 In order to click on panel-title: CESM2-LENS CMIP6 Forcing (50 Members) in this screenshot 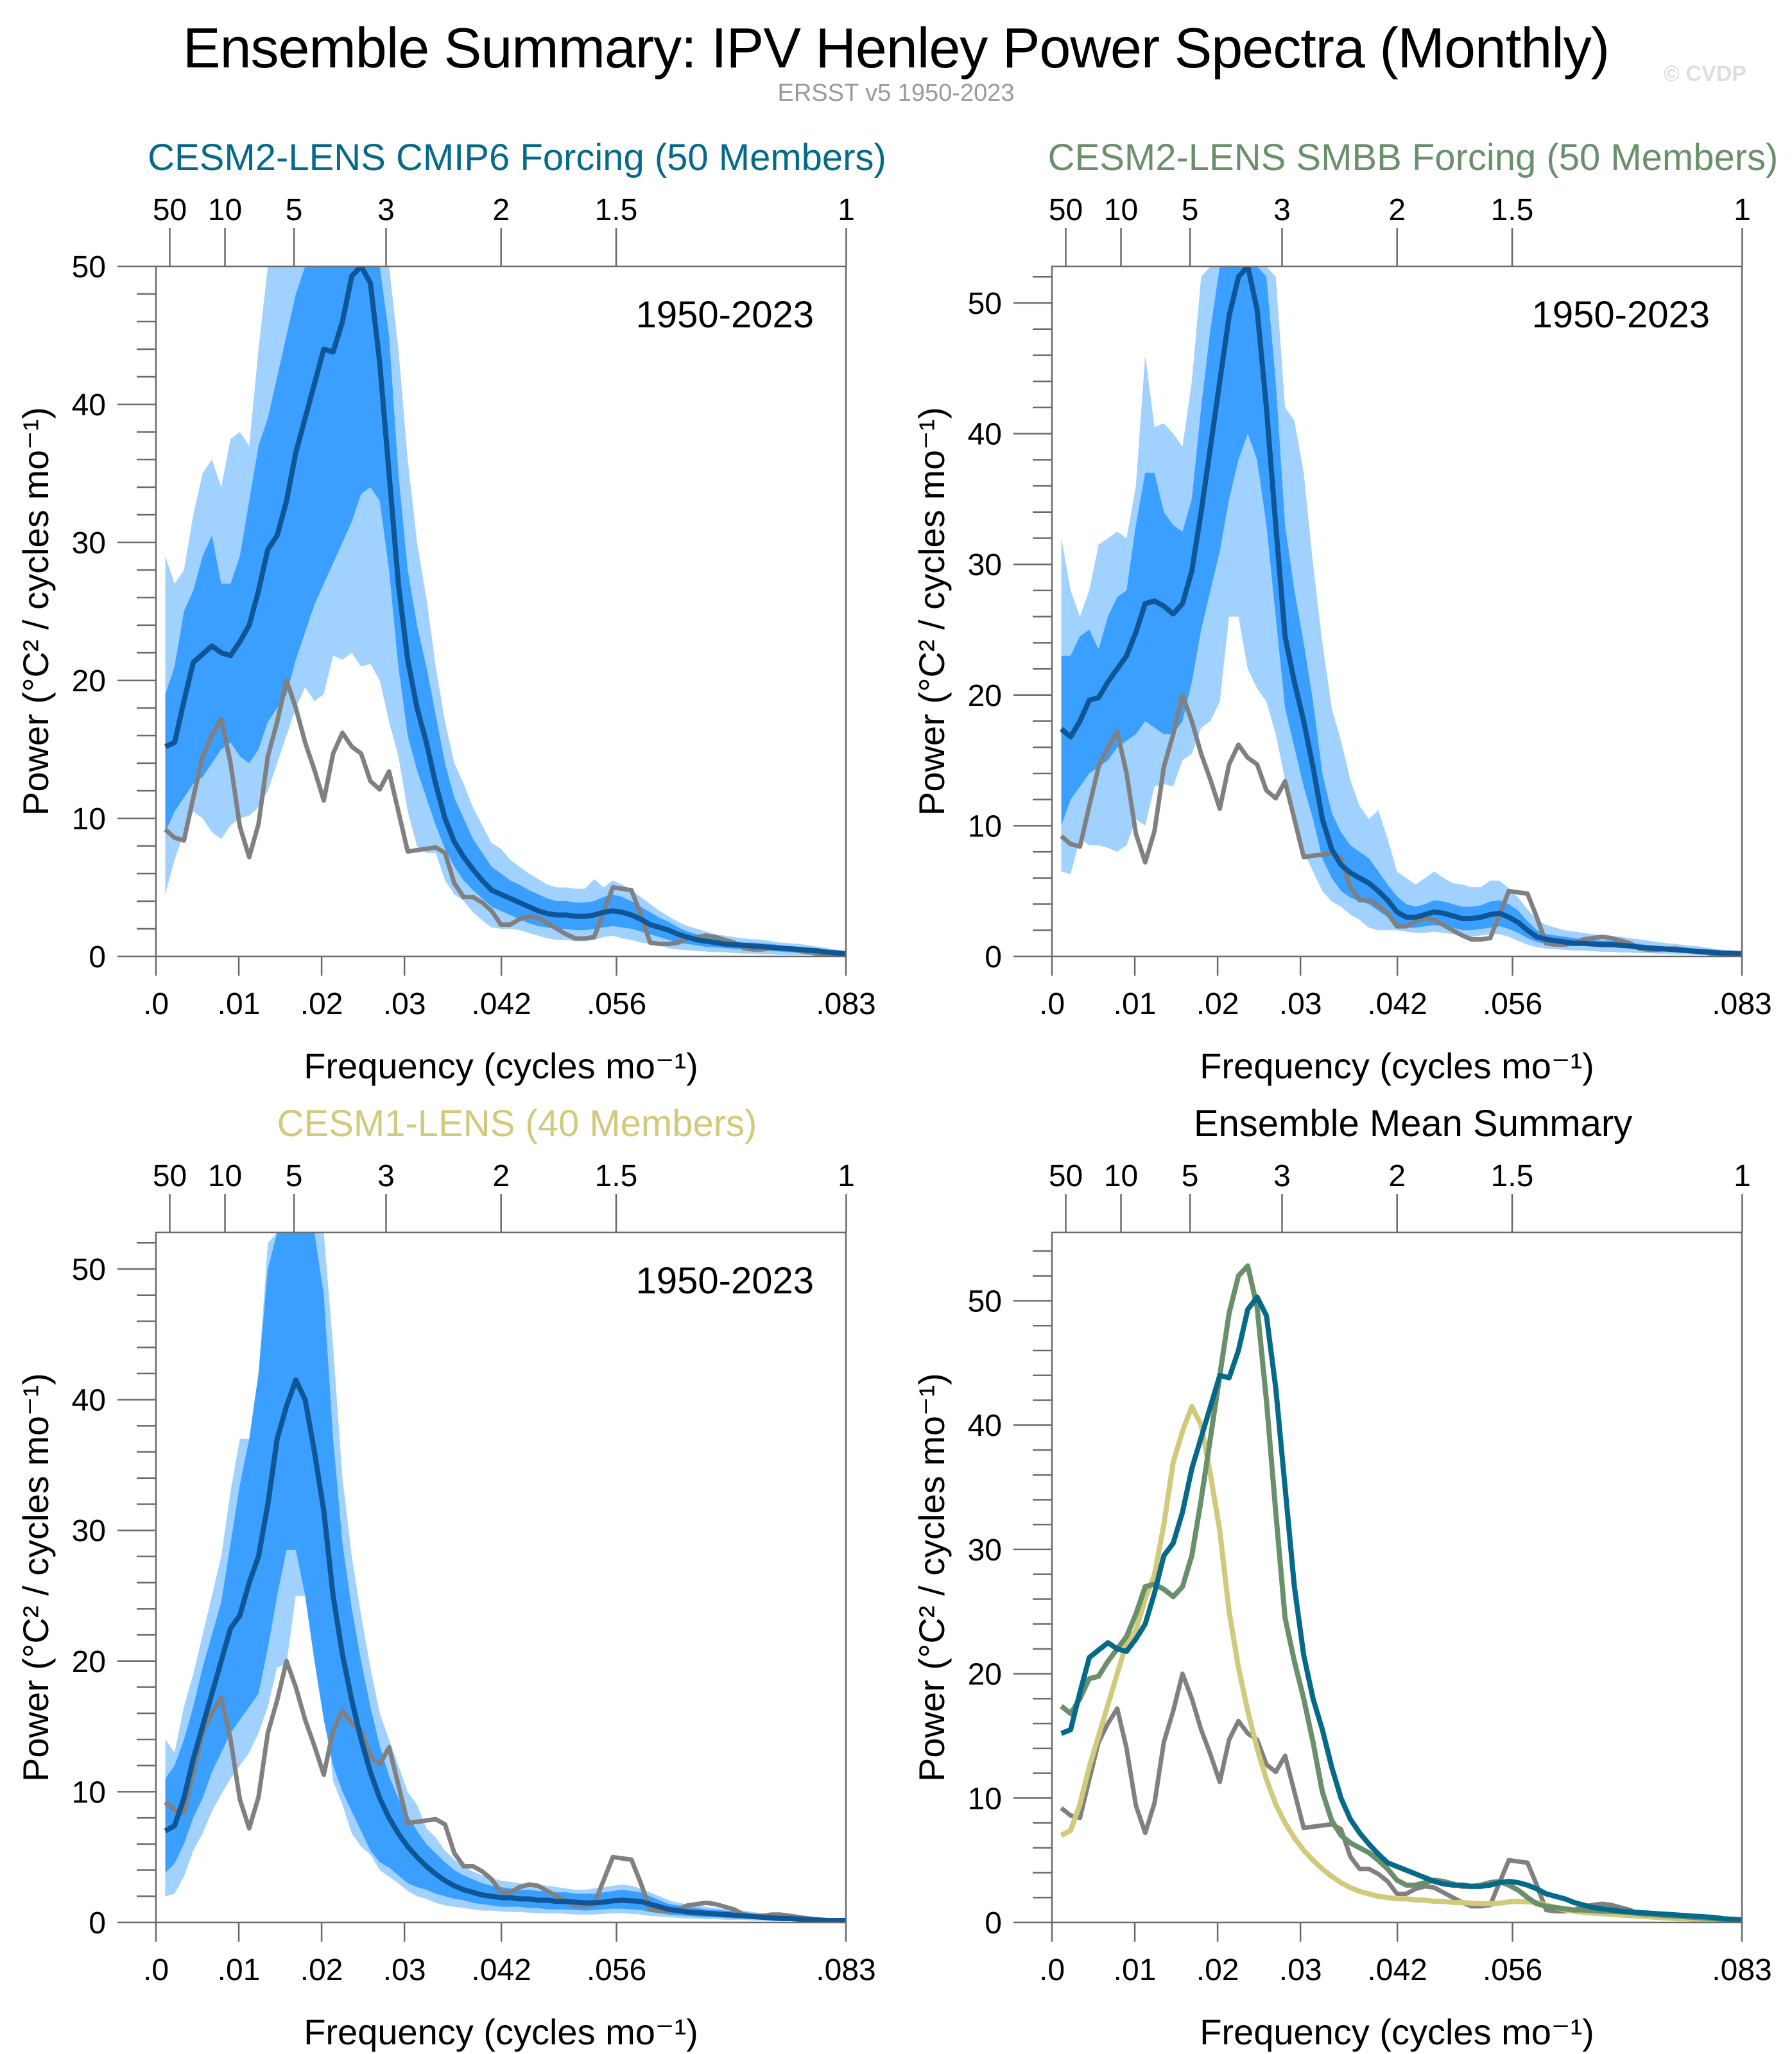, I will do `click(517, 157)`.